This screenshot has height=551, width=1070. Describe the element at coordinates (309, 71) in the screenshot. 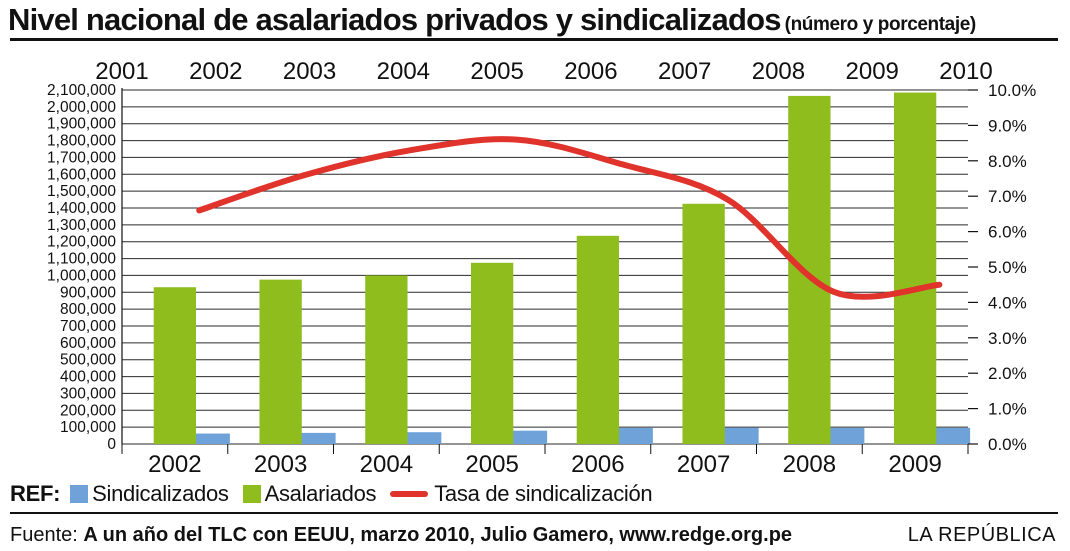

I see `top-axis-label: 2003` at that location.